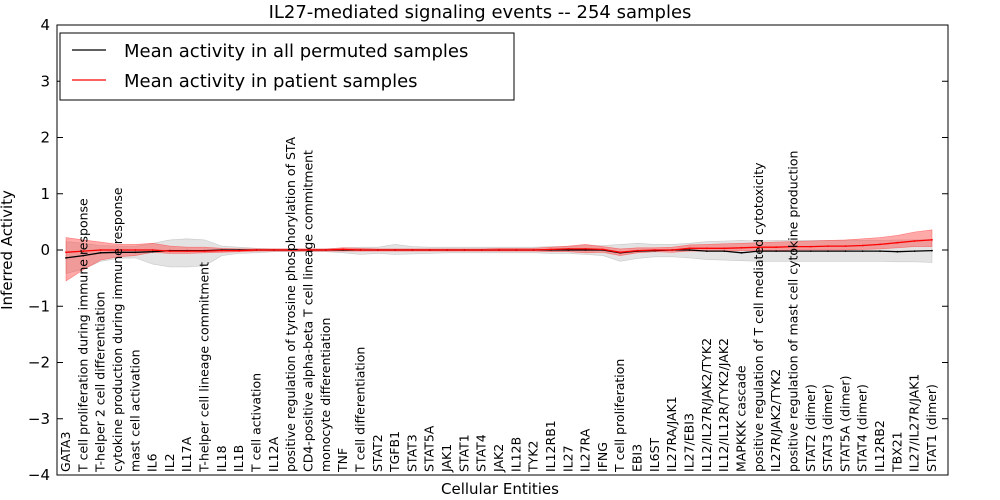  What do you see at coordinates (862, 428) in the screenshot?
I see `category-label: STAT4 (dimer)` at bounding box center [862, 428].